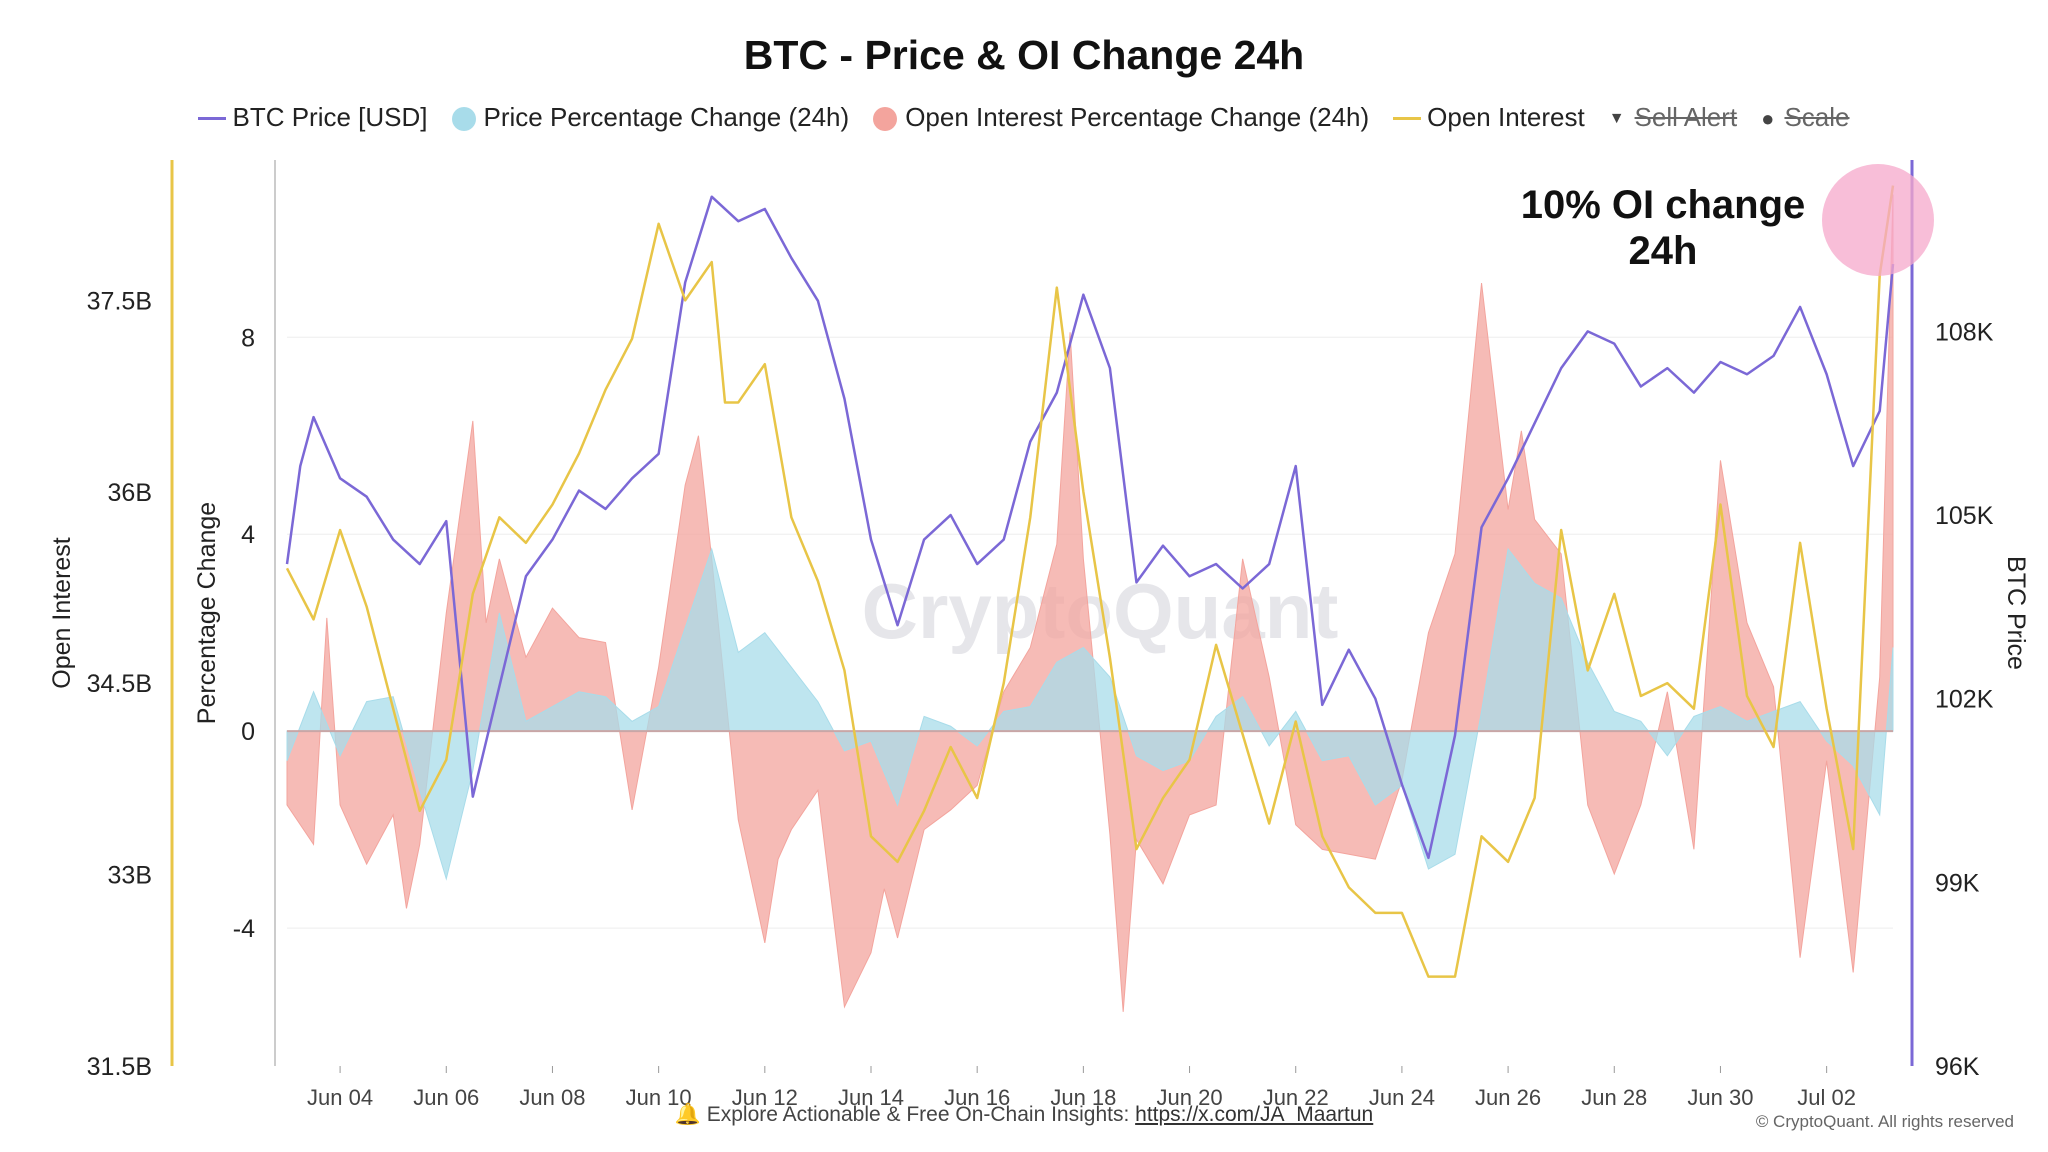  Describe the element at coordinates (248, 732) in the screenshot. I see `percentage-tick: 0` at that location.